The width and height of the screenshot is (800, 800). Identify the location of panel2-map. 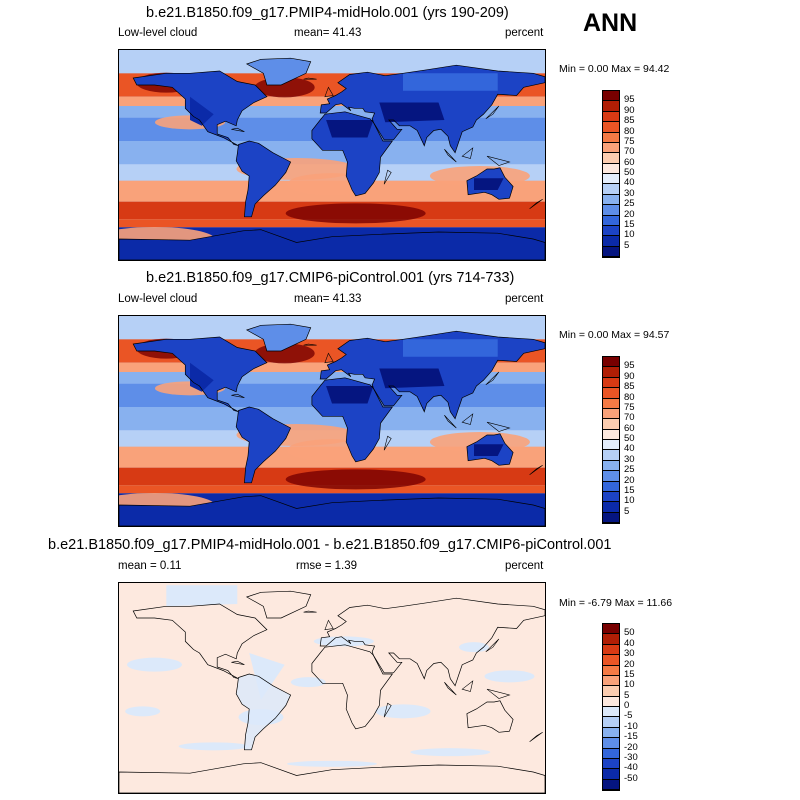
(332, 421).